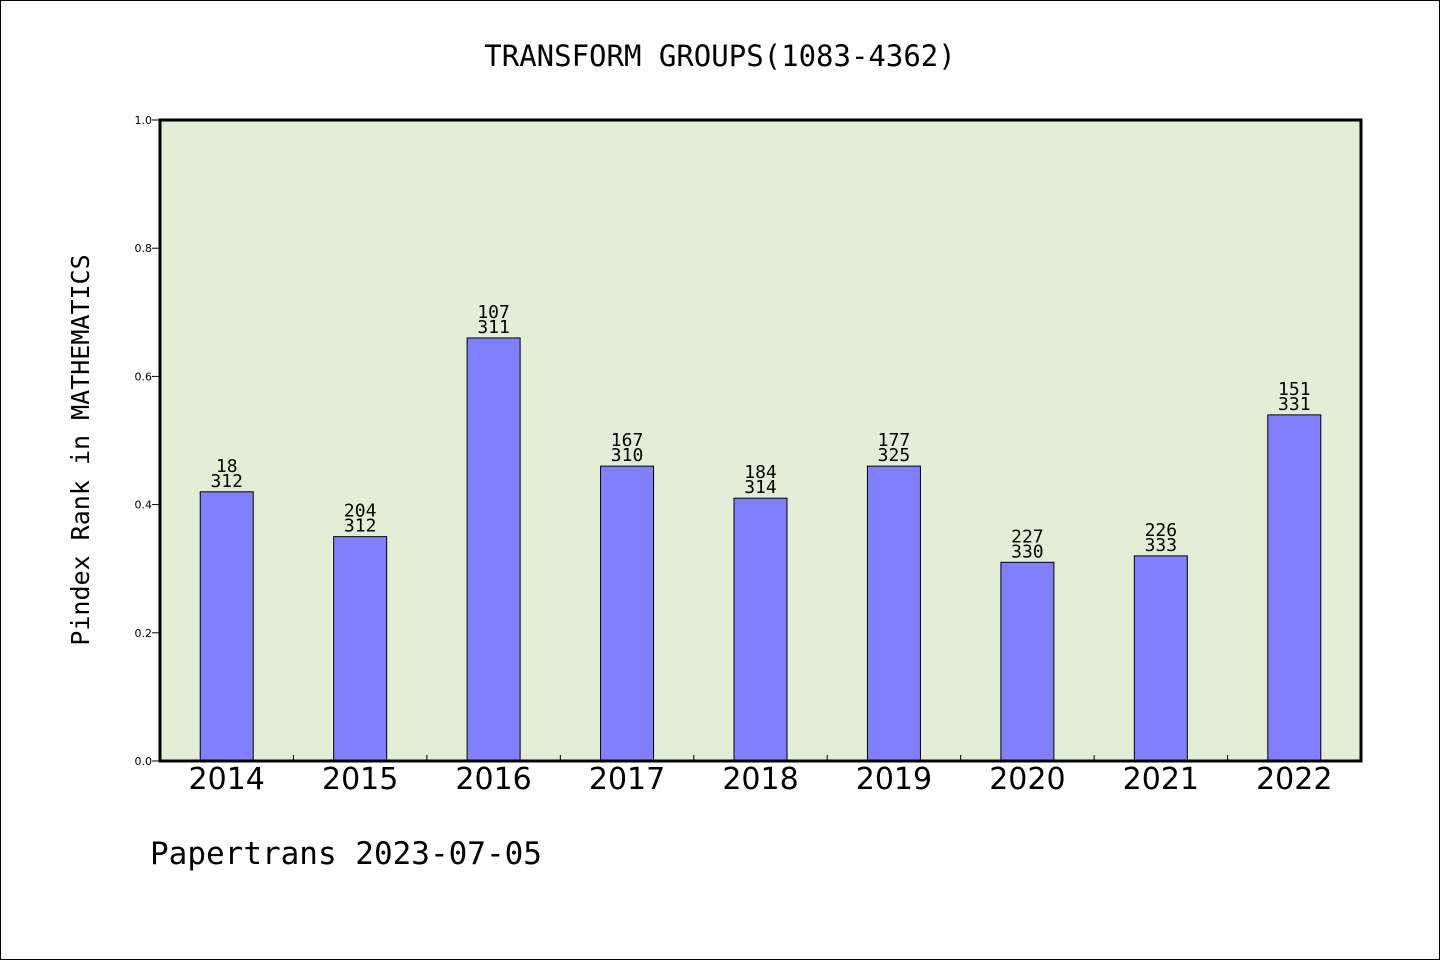 The height and width of the screenshot is (960, 1440). What do you see at coordinates (760, 487) in the screenshot?
I see `bar-label-bottom: 314` at bounding box center [760, 487].